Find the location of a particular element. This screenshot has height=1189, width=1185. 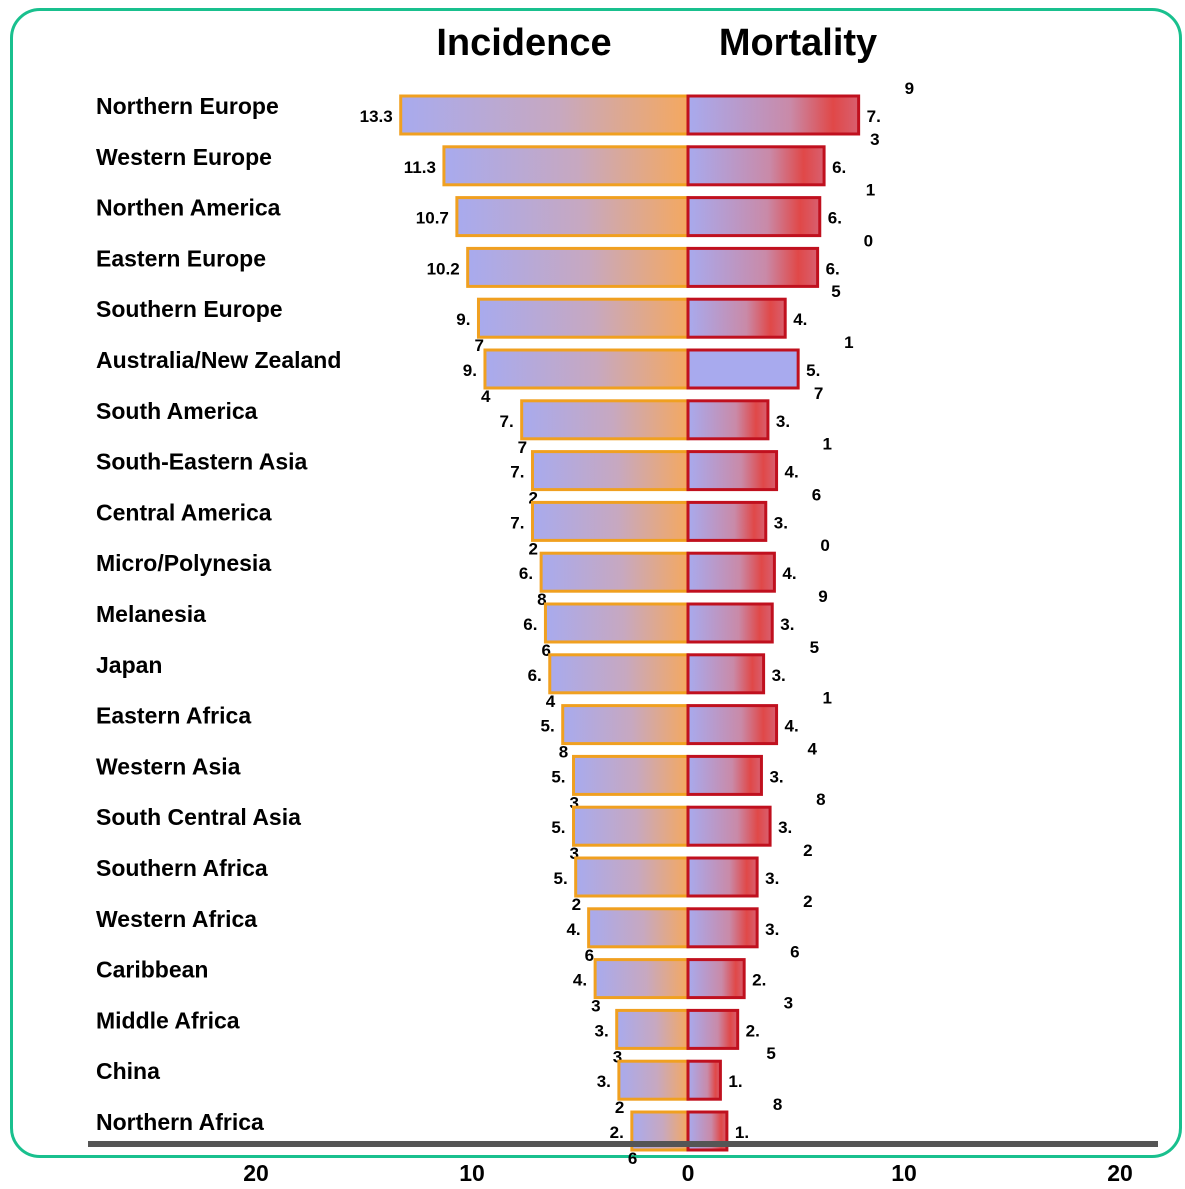

category-label: Western Asia is located at coordinates (168, 766).